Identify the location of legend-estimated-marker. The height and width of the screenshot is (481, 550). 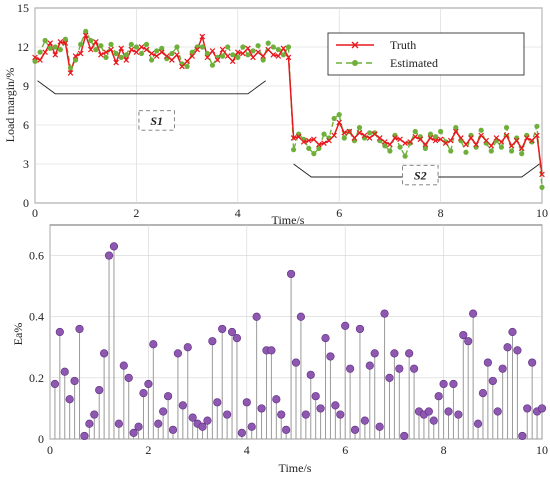
(355, 63).